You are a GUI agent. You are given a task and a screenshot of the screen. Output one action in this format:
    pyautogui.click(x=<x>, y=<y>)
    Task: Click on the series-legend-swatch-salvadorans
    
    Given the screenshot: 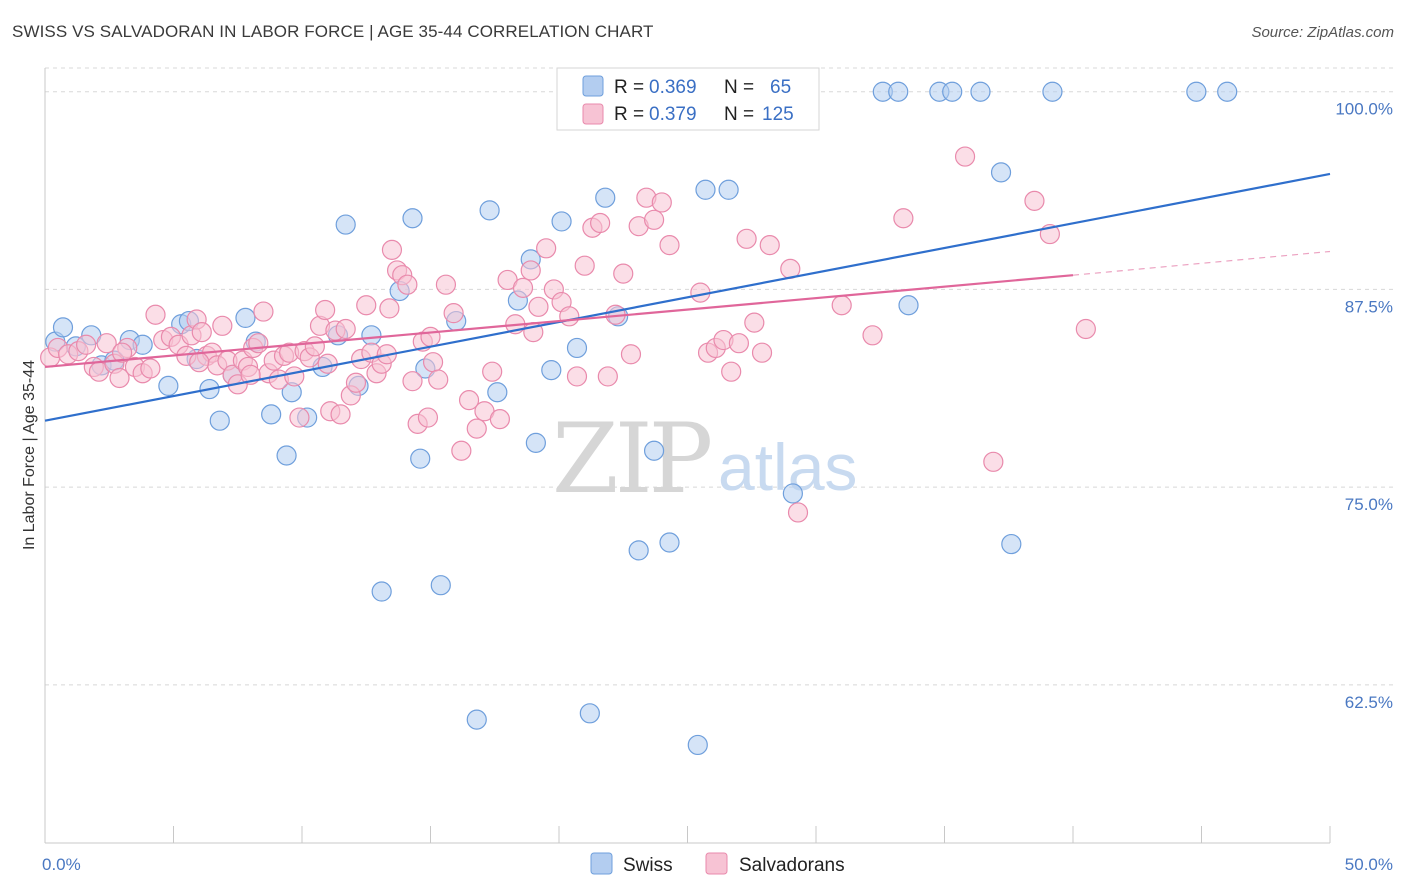 What is the action you would take?
    pyautogui.click(x=716, y=863)
    